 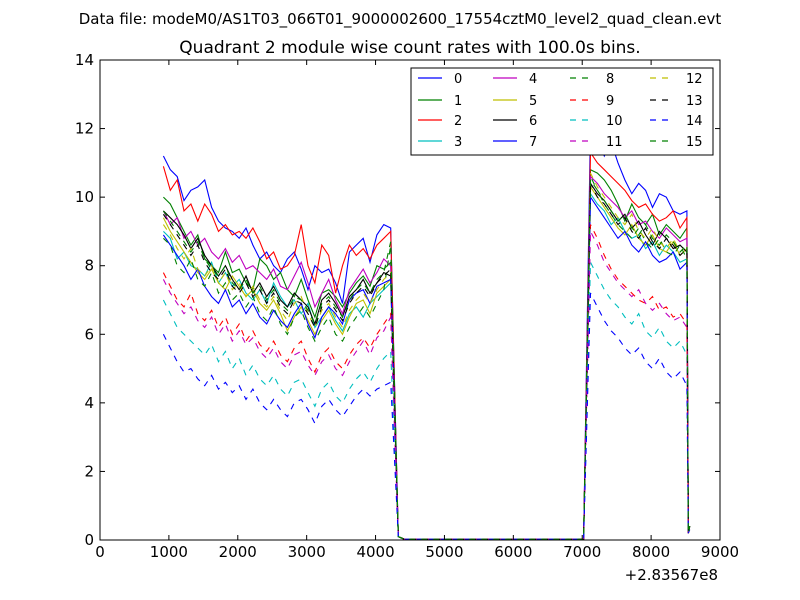 I want to click on y-tick-label-6: 12, so click(x=84, y=129).